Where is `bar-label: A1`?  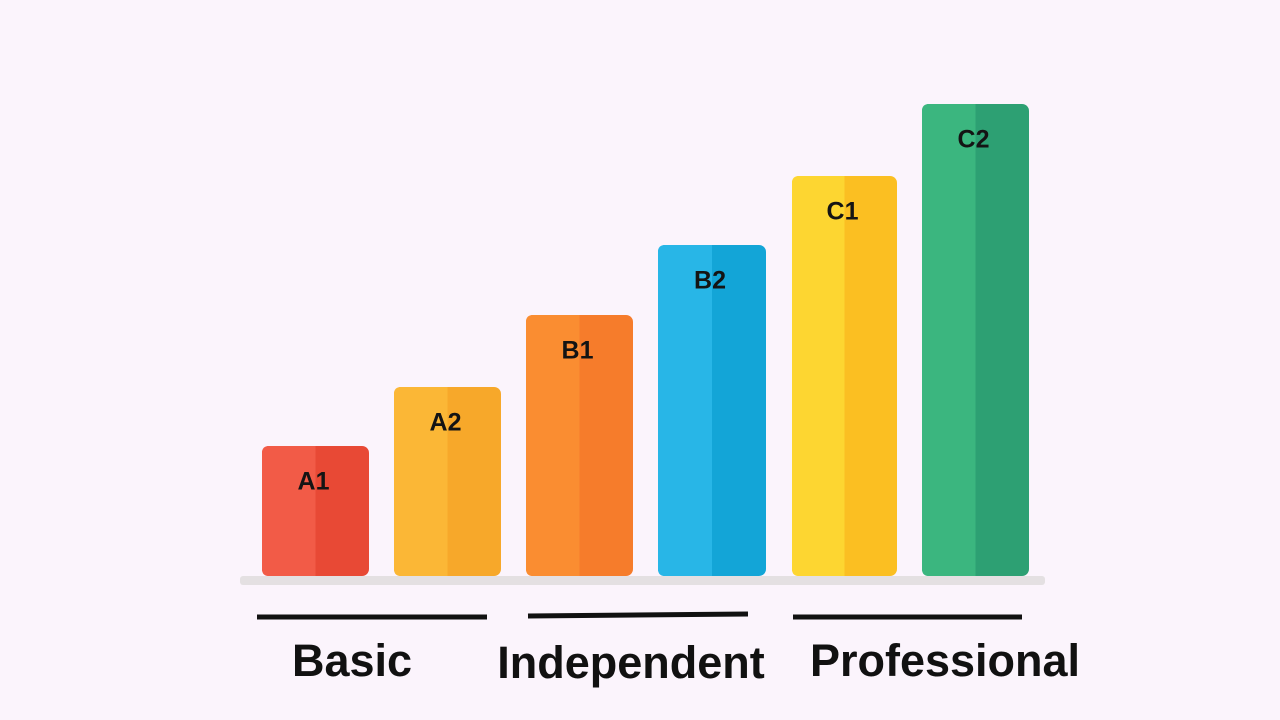
bar-label: A1 is located at coordinates (314, 482).